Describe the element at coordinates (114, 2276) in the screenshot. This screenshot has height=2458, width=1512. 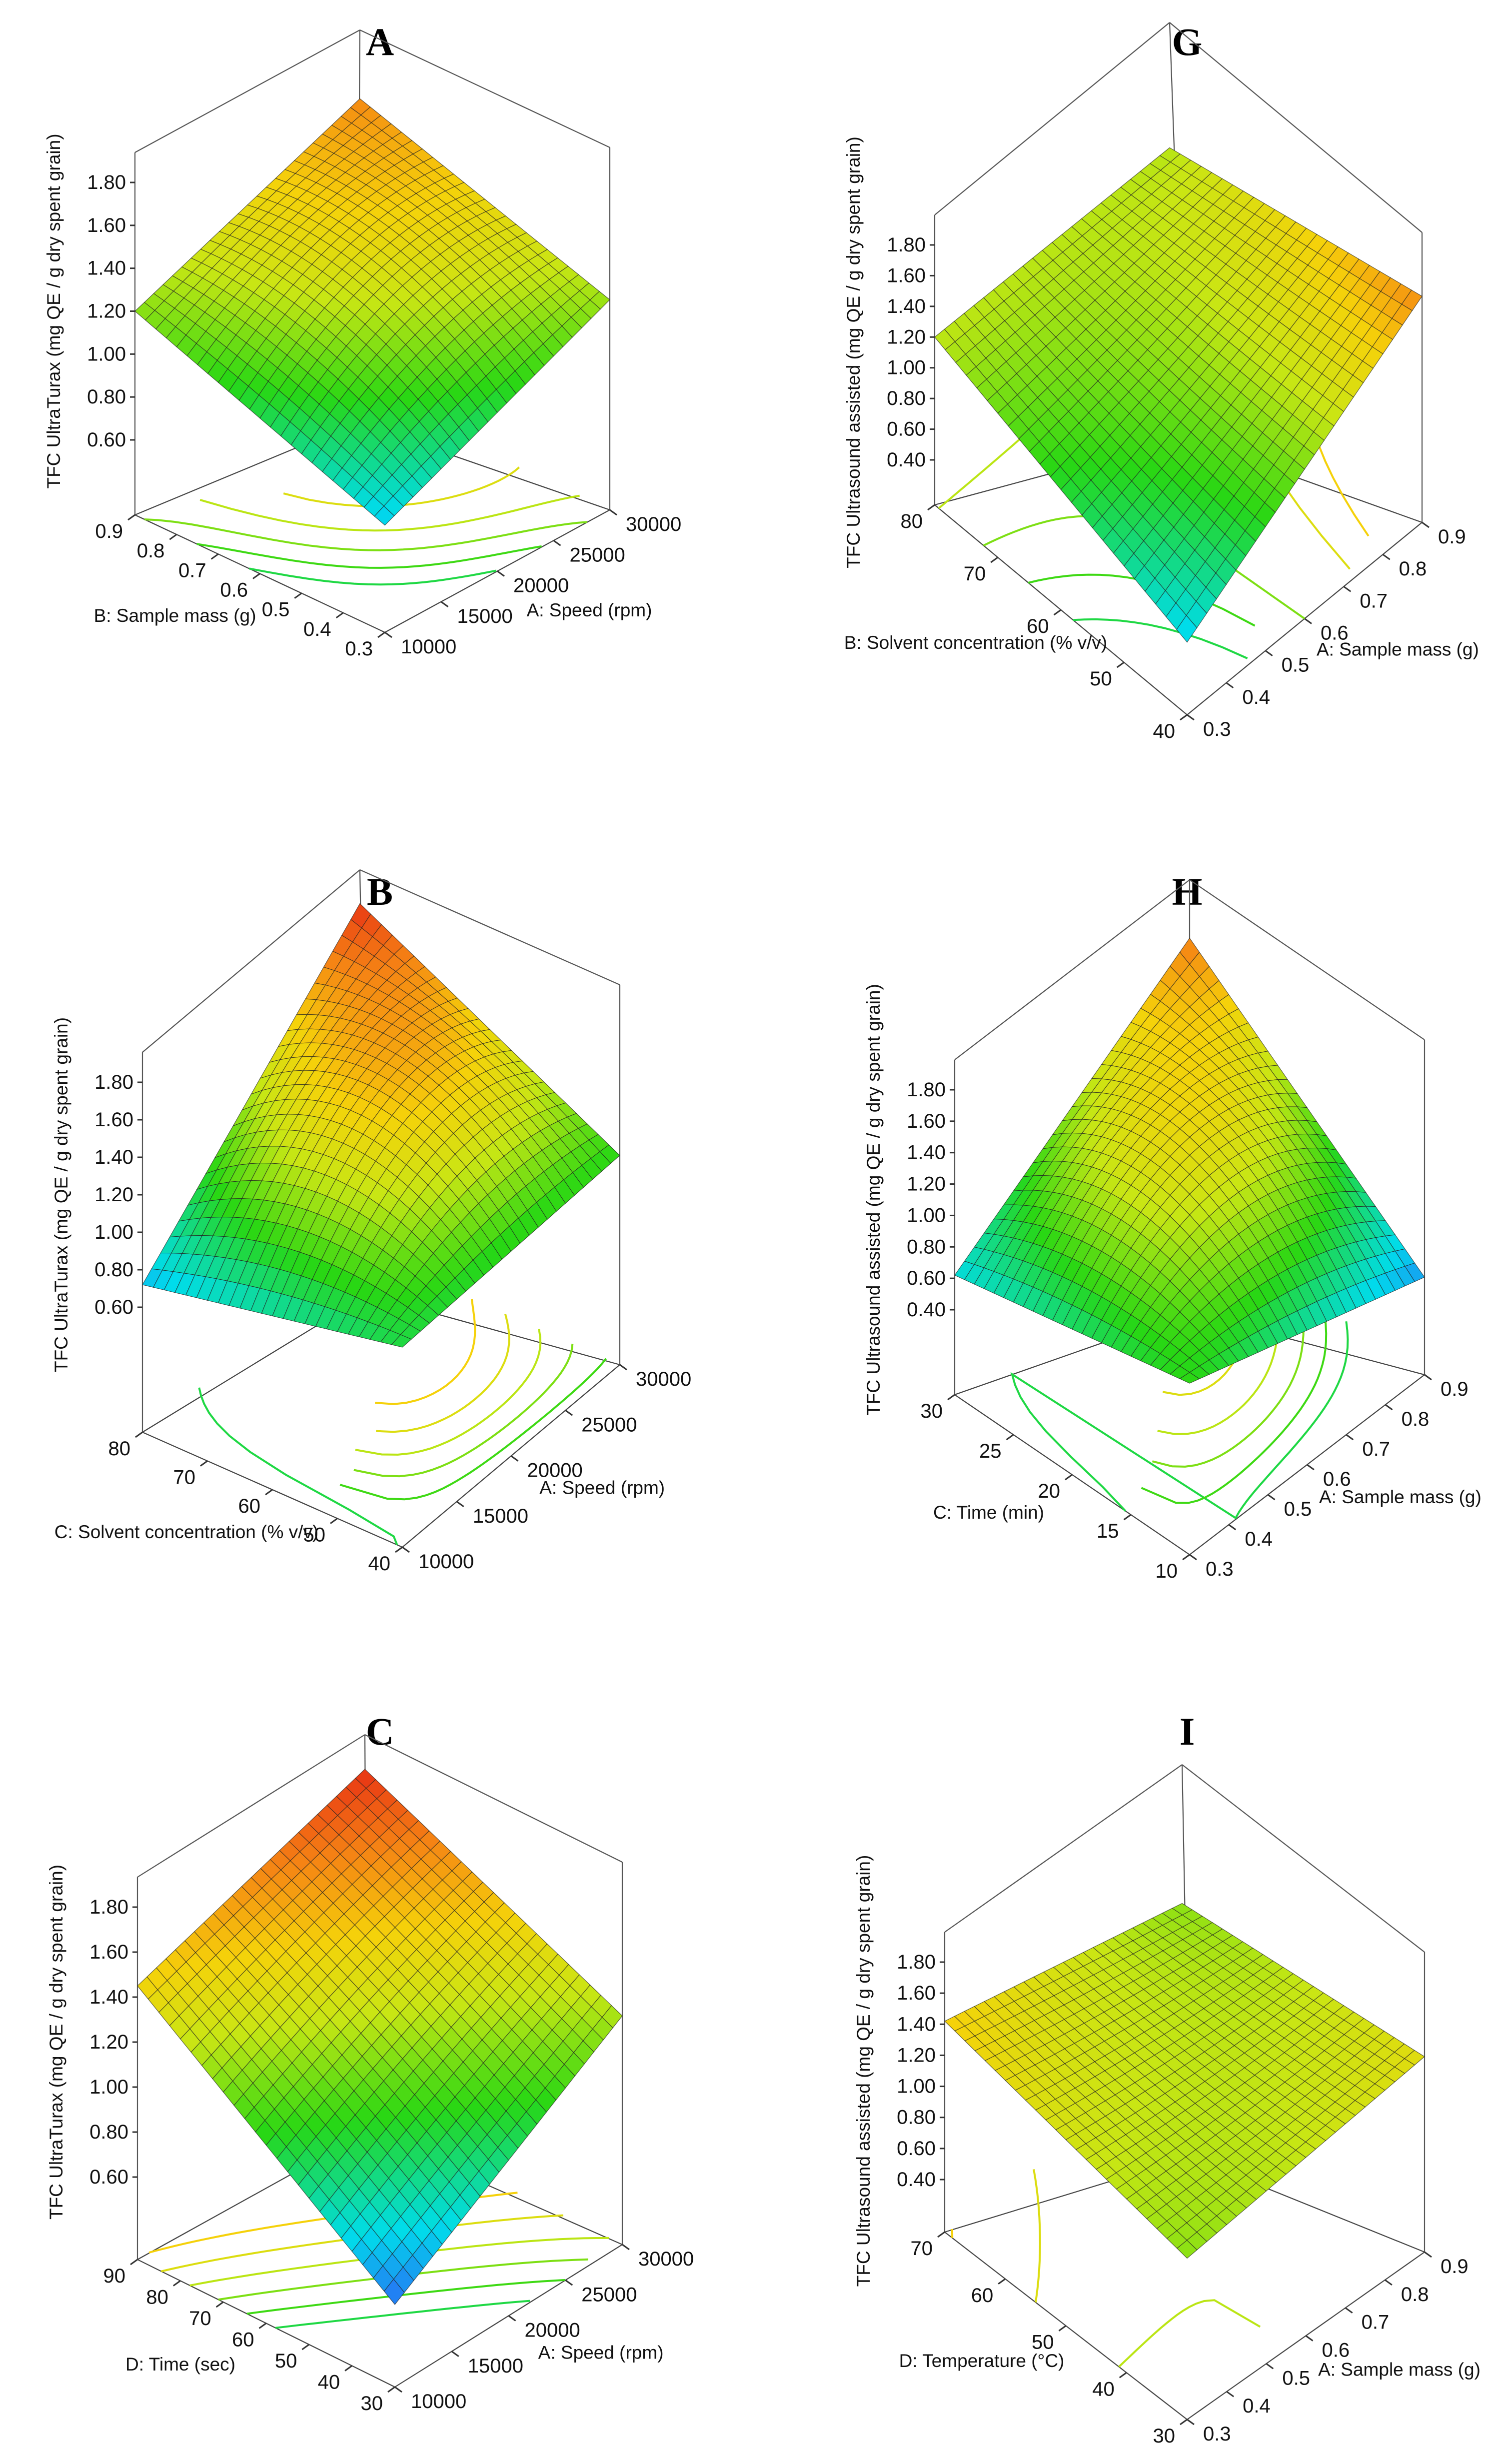
I see `left-axis-tick-label: 90` at that location.